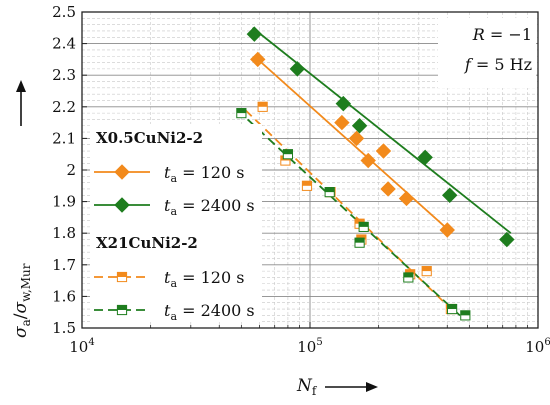 The image size is (550, 405). I want to click on y-tick-label: 2.3, so click(64, 75).